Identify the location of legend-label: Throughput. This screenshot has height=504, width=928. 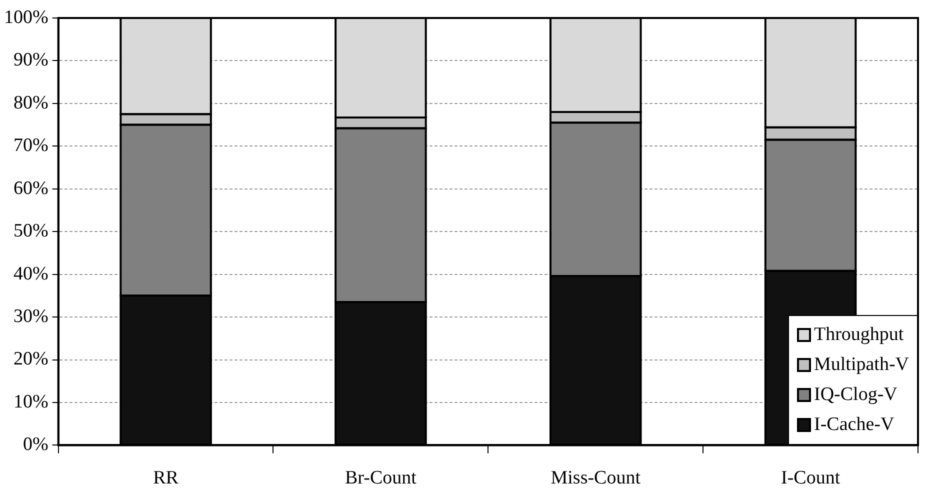
(859, 335).